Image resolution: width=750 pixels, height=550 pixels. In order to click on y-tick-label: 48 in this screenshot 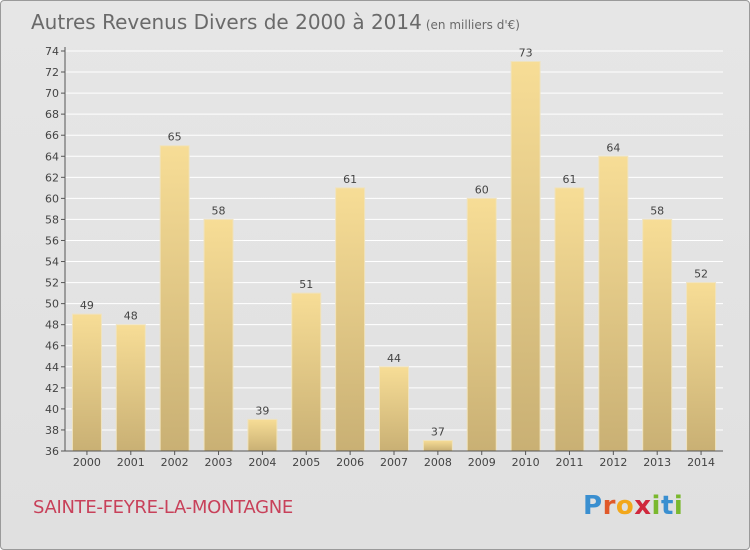, I will do `click(52, 325)`.